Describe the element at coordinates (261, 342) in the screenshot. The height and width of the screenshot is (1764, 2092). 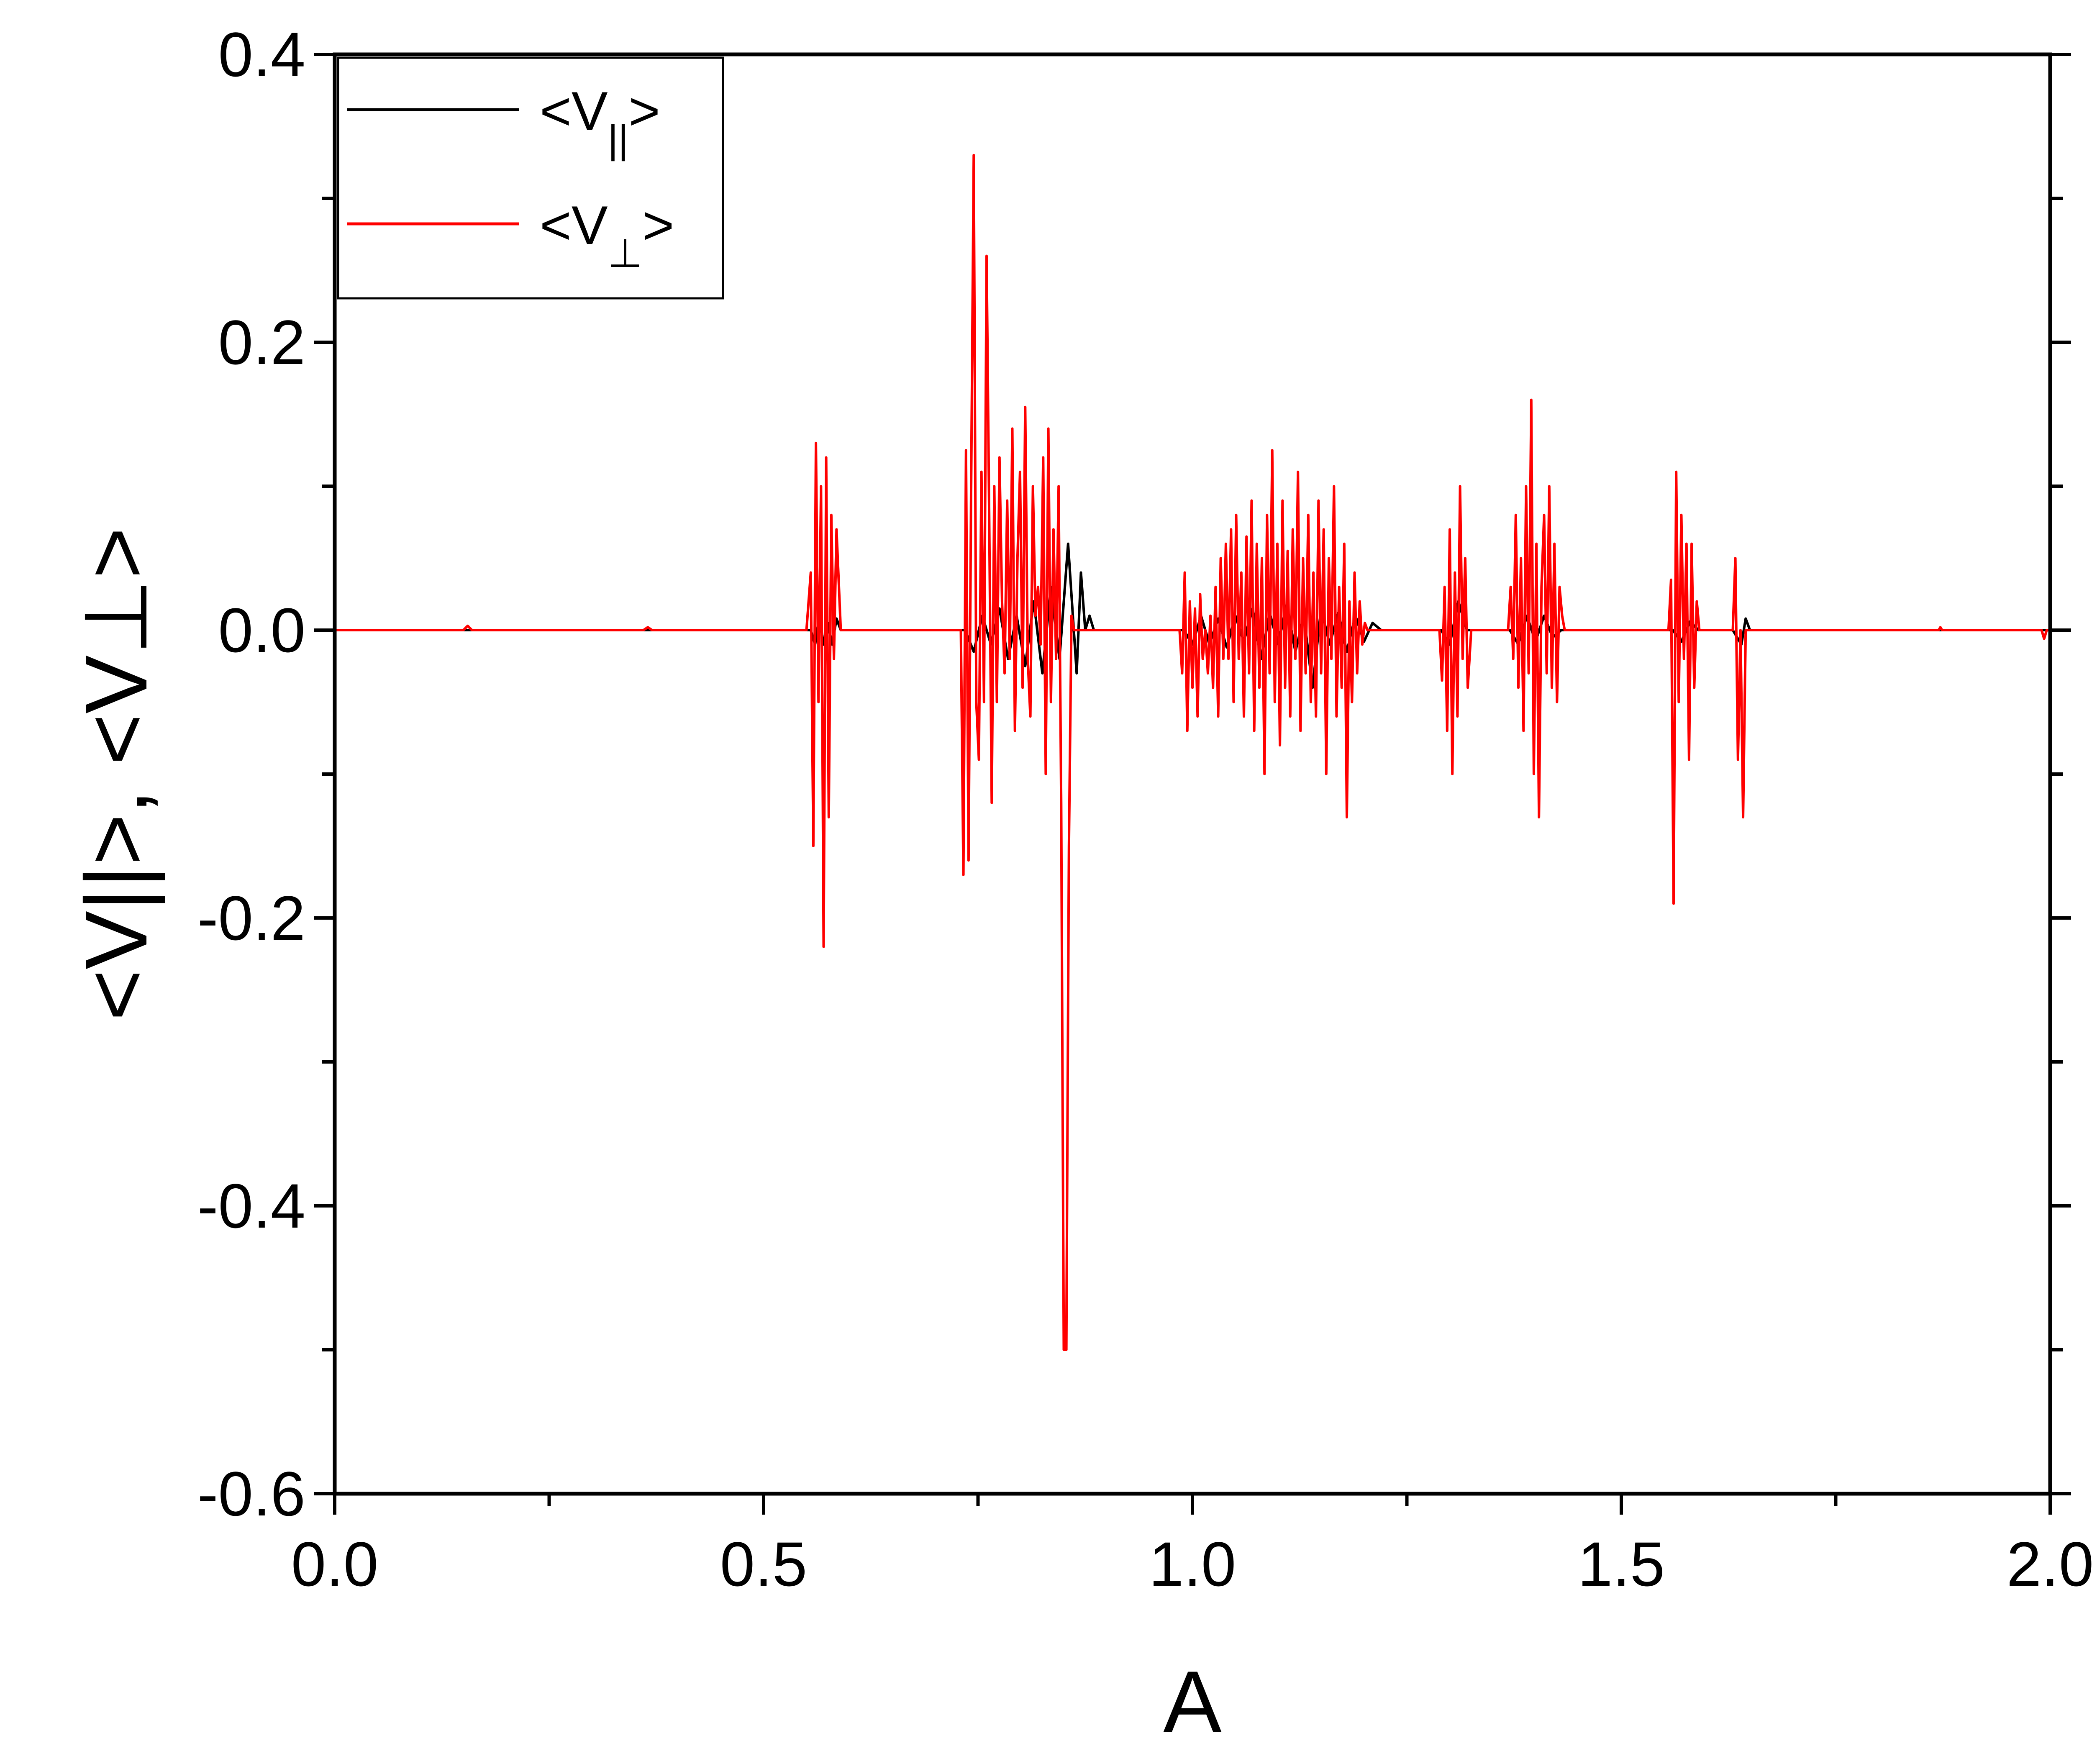
I see `y-tick-label: 0.2` at that location.